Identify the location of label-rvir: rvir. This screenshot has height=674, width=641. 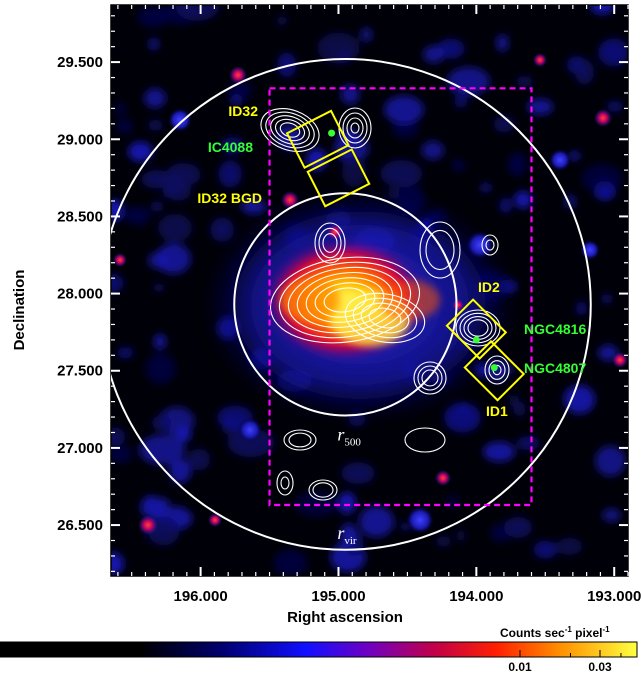
(347, 535).